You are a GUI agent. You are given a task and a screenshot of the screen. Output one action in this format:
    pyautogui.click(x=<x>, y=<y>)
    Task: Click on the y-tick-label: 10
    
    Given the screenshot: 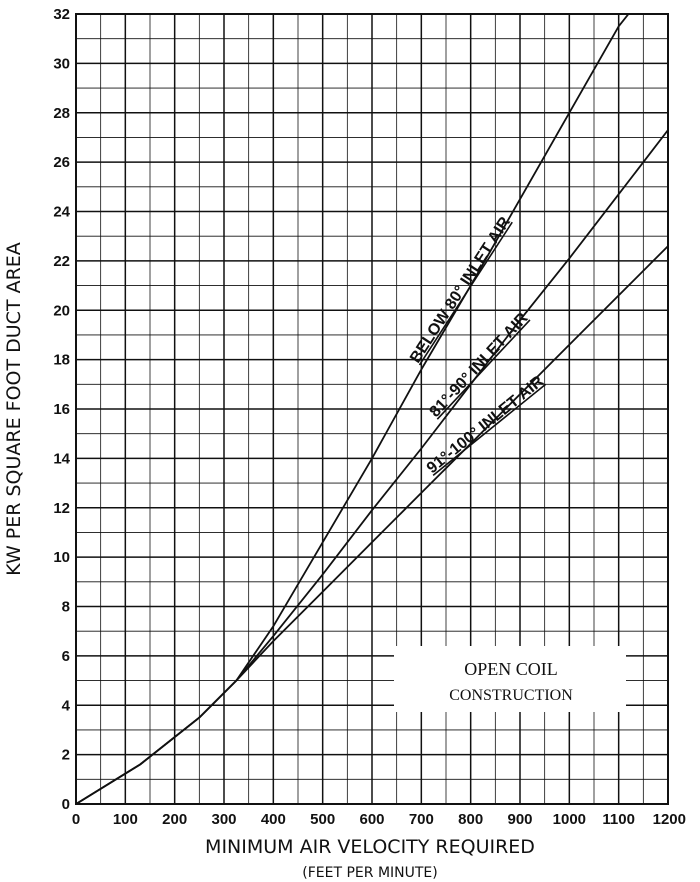 What is the action you would take?
    pyautogui.click(x=61, y=557)
    